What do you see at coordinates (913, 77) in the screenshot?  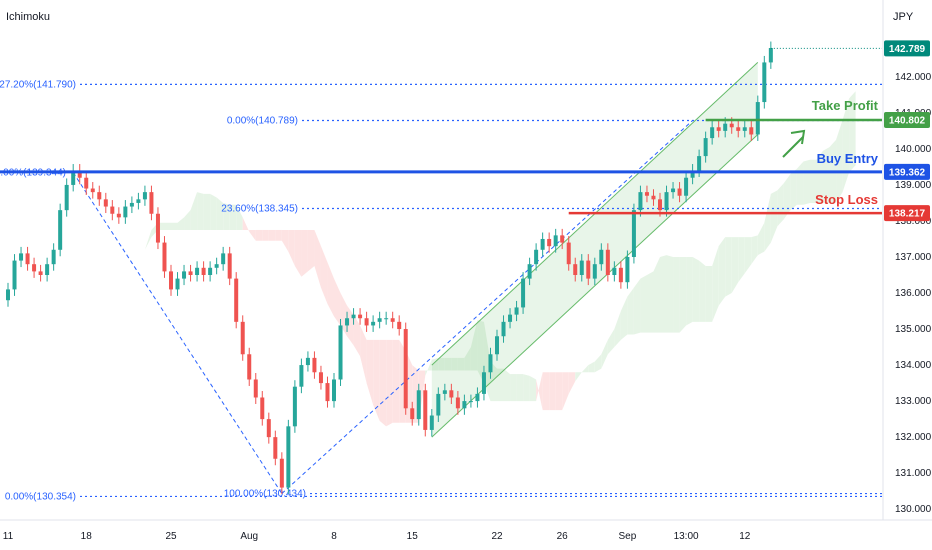 I see `price-tick-label: 142.000` at bounding box center [913, 77].